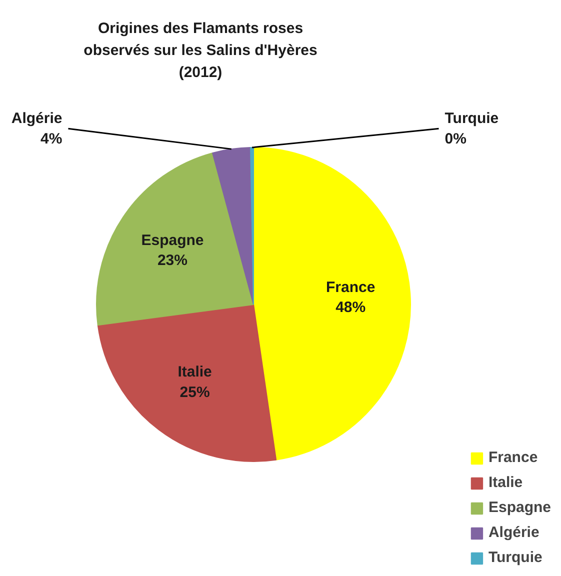 This screenshot has width=561, height=576. What do you see at coordinates (351, 307) in the screenshot?
I see `data-label: 48%` at bounding box center [351, 307].